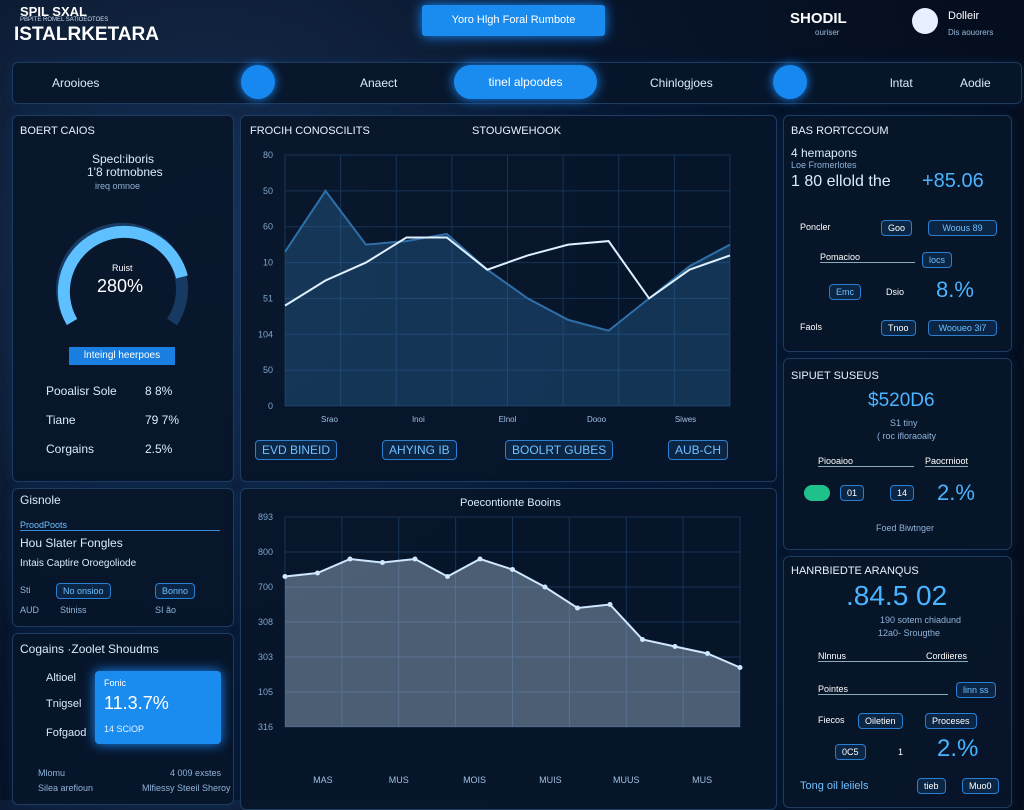  What do you see at coordinates (265, 334) in the screenshot?
I see `y-tick-label: 104` at bounding box center [265, 334].